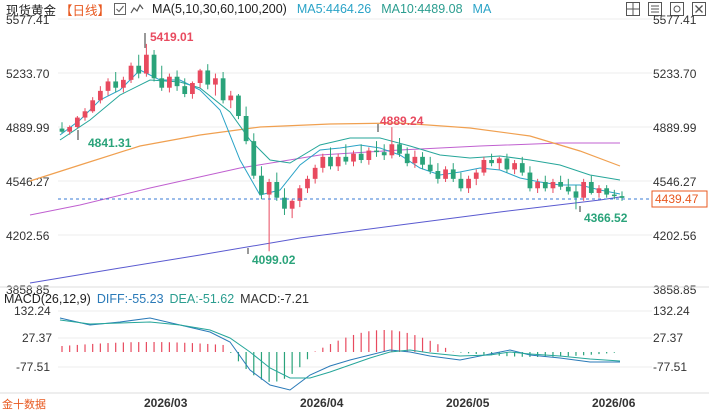 Image resolution: width=709 pixels, height=414 pixels. I want to click on macd-title: MACD(26,12,9), so click(47, 299).